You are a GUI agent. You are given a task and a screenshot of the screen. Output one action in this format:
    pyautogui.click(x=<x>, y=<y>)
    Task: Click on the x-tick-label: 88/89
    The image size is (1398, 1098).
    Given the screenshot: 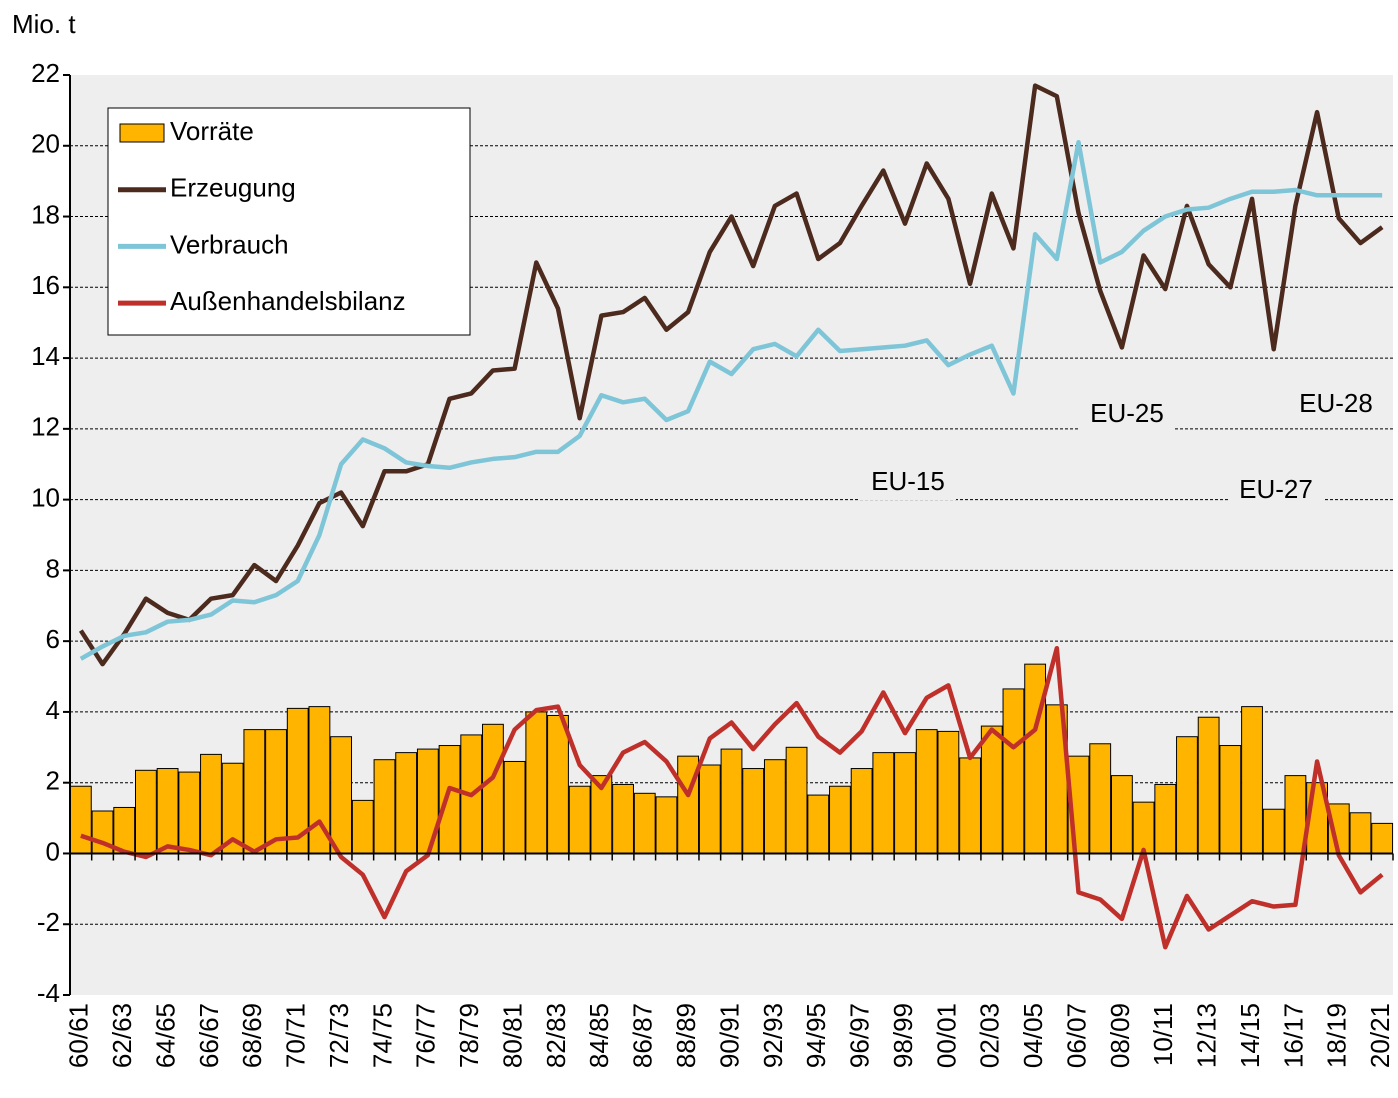 What is the action you would take?
    pyautogui.click(x=686, y=1035)
    